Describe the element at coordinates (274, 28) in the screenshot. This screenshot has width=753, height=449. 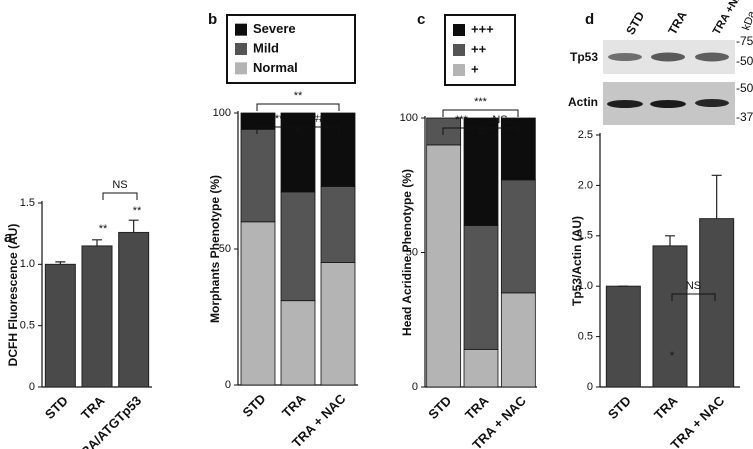
I see `legend-label: Severe` at that location.